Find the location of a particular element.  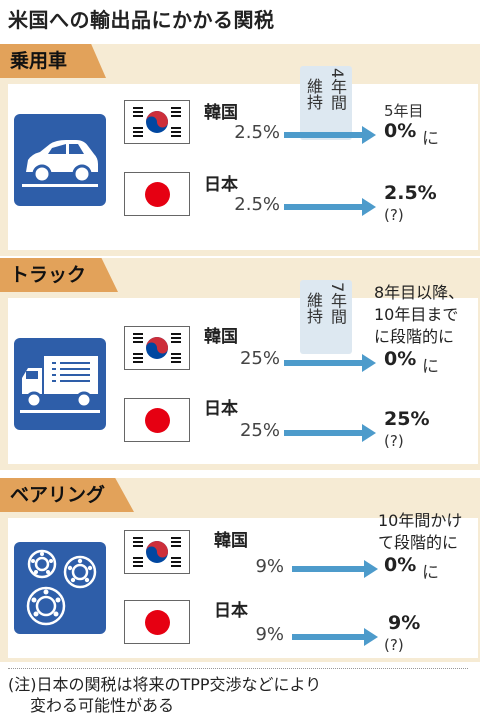

footnote-line-1: (注)日本の関税は将来のTPP交渉などにより is located at coordinates (165, 684).